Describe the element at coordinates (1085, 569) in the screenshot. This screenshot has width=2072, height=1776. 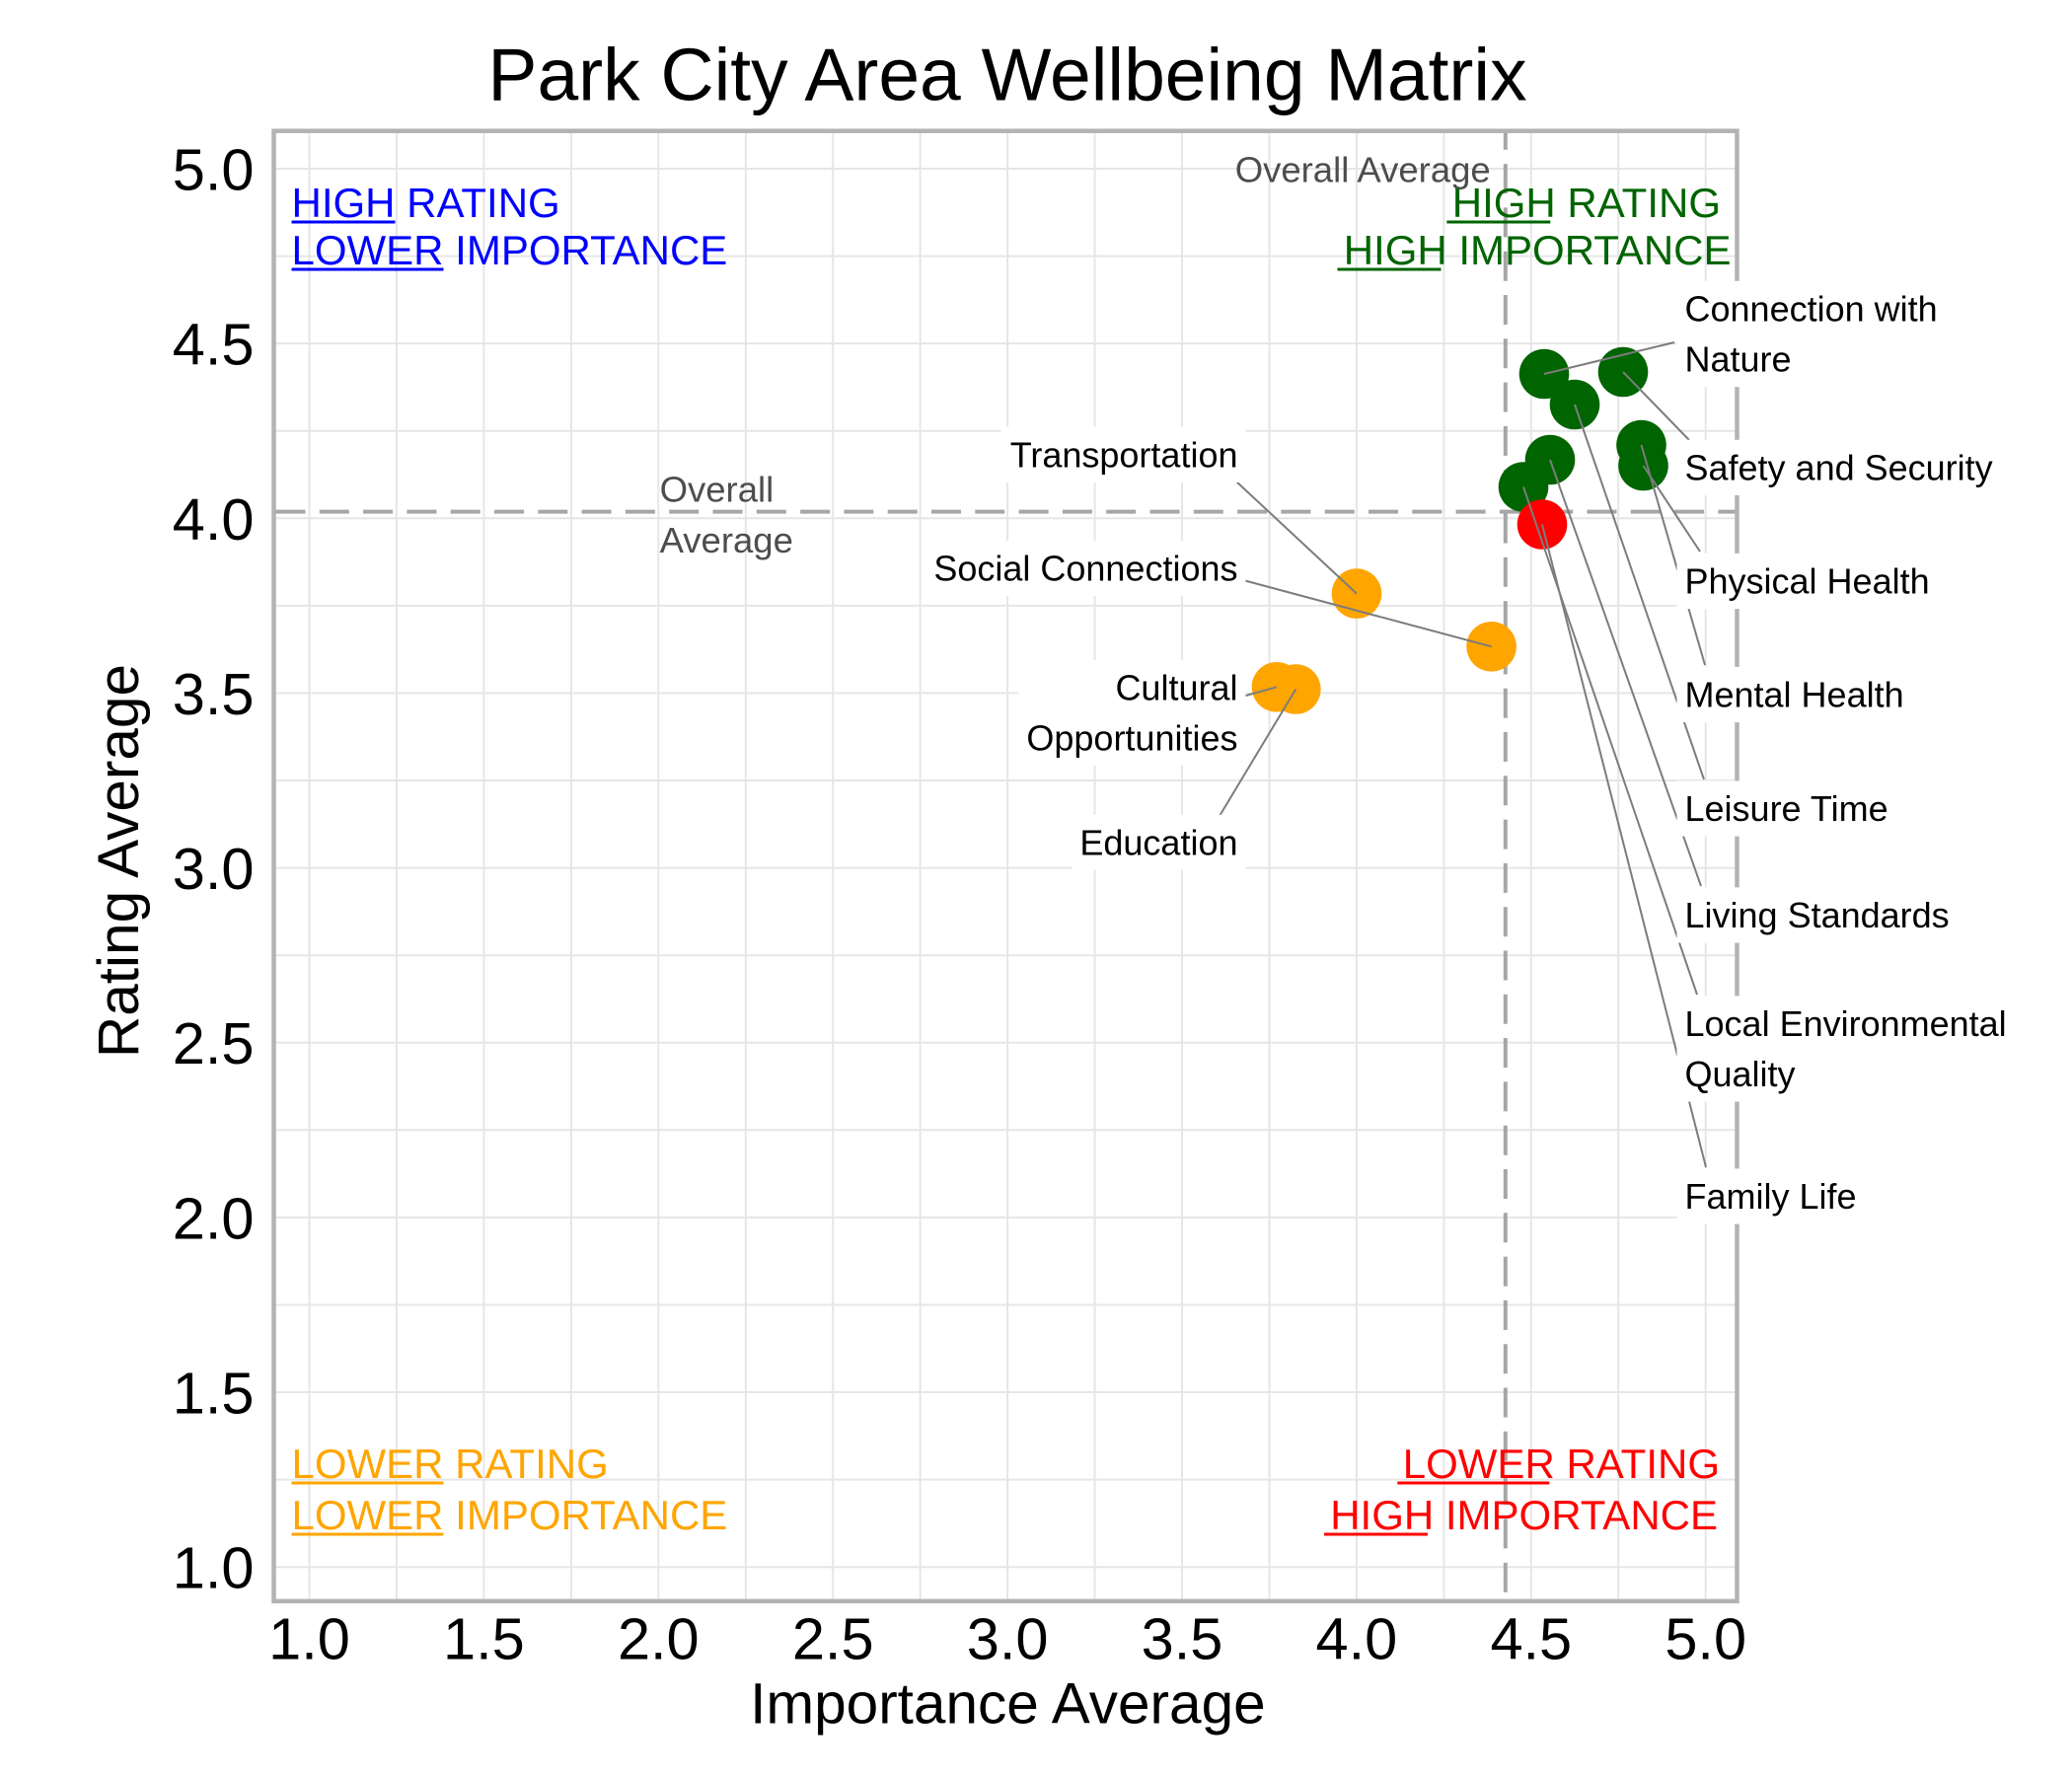
I see `svg-text: Social Connections` at that location.